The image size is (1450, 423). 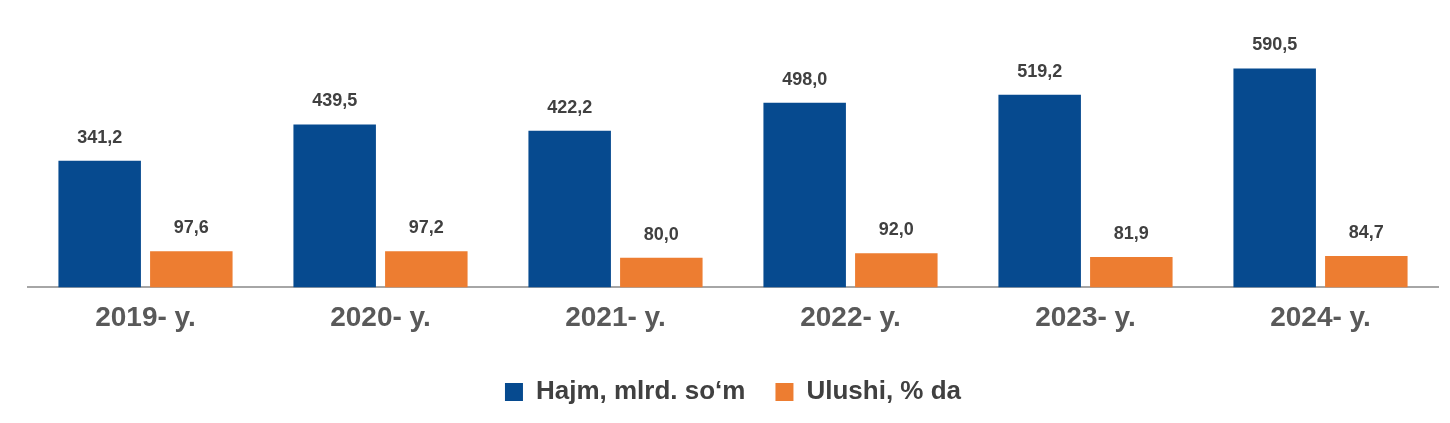 I want to click on legend-label: Ulushi, % da, so click(x=884, y=390).